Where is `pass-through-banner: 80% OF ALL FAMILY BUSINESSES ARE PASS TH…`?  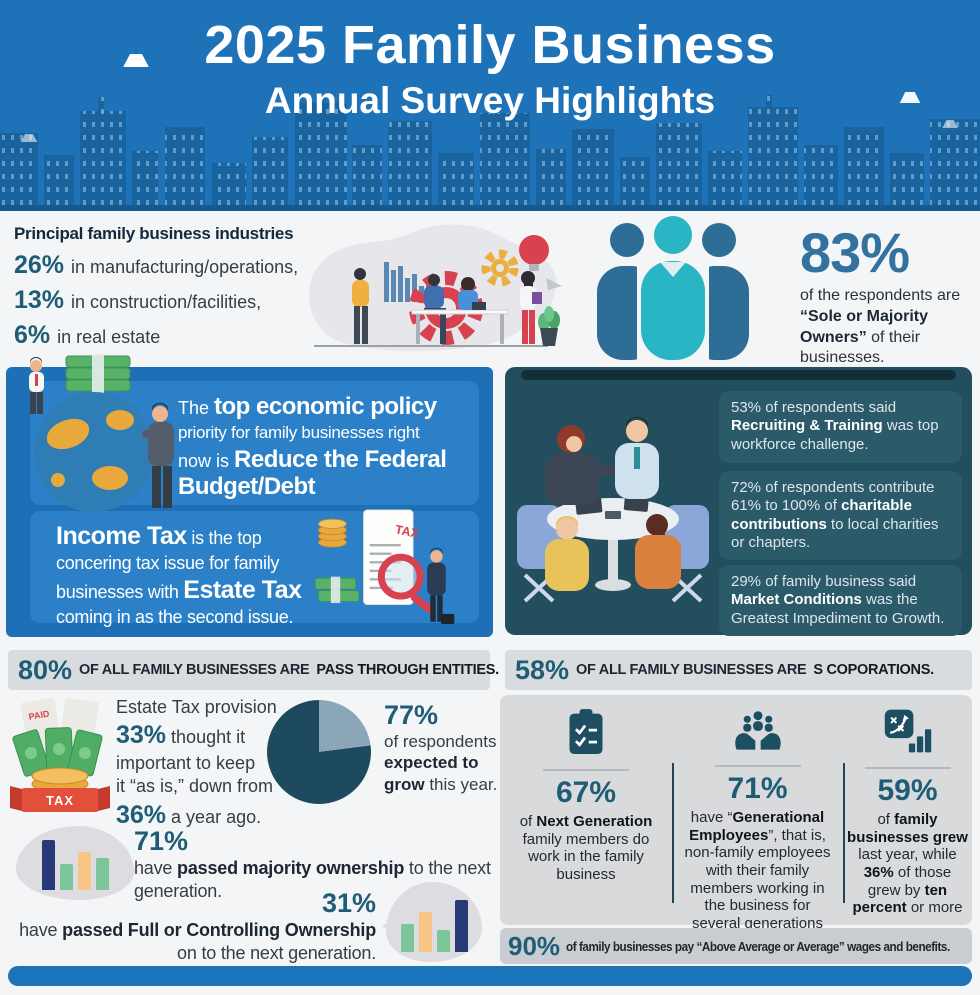
pass-through-banner: 80% OF ALL FAMILY BUSINESSES ARE PASS TH… is located at coordinates (253, 670).